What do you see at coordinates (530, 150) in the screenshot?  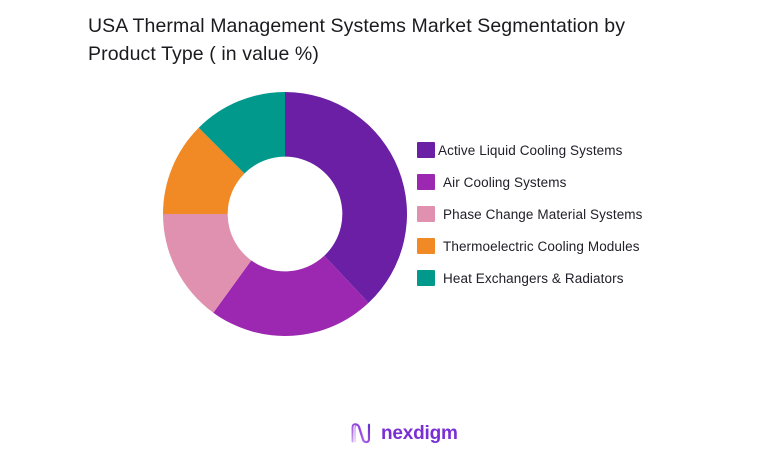 I see `legend-label-active-liquid-cooling-systems: Active Liquid Cooling Systems` at bounding box center [530, 150].